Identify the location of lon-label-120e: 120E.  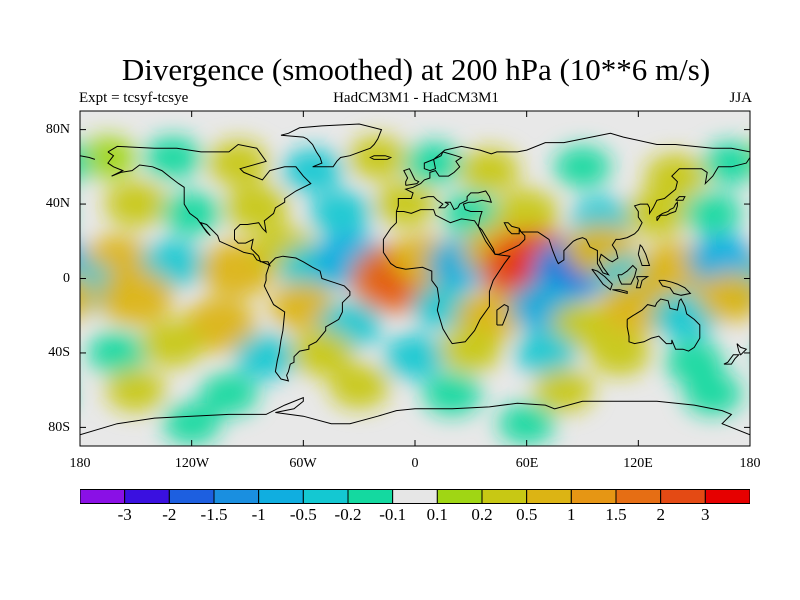
(638, 463).